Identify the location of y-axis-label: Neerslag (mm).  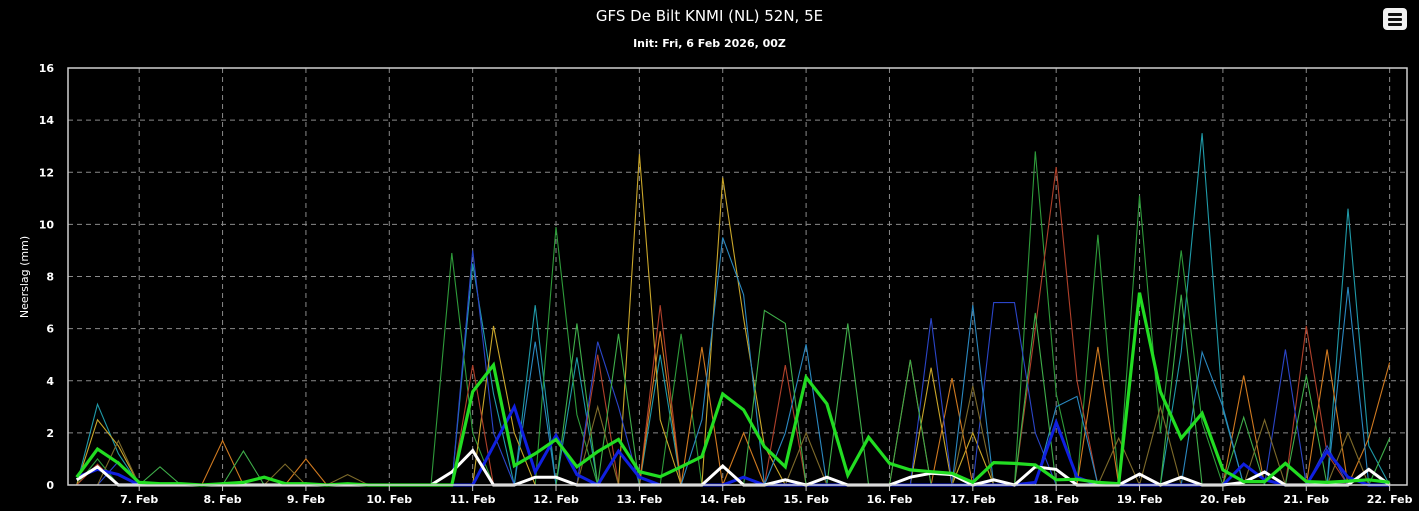
(24, 277).